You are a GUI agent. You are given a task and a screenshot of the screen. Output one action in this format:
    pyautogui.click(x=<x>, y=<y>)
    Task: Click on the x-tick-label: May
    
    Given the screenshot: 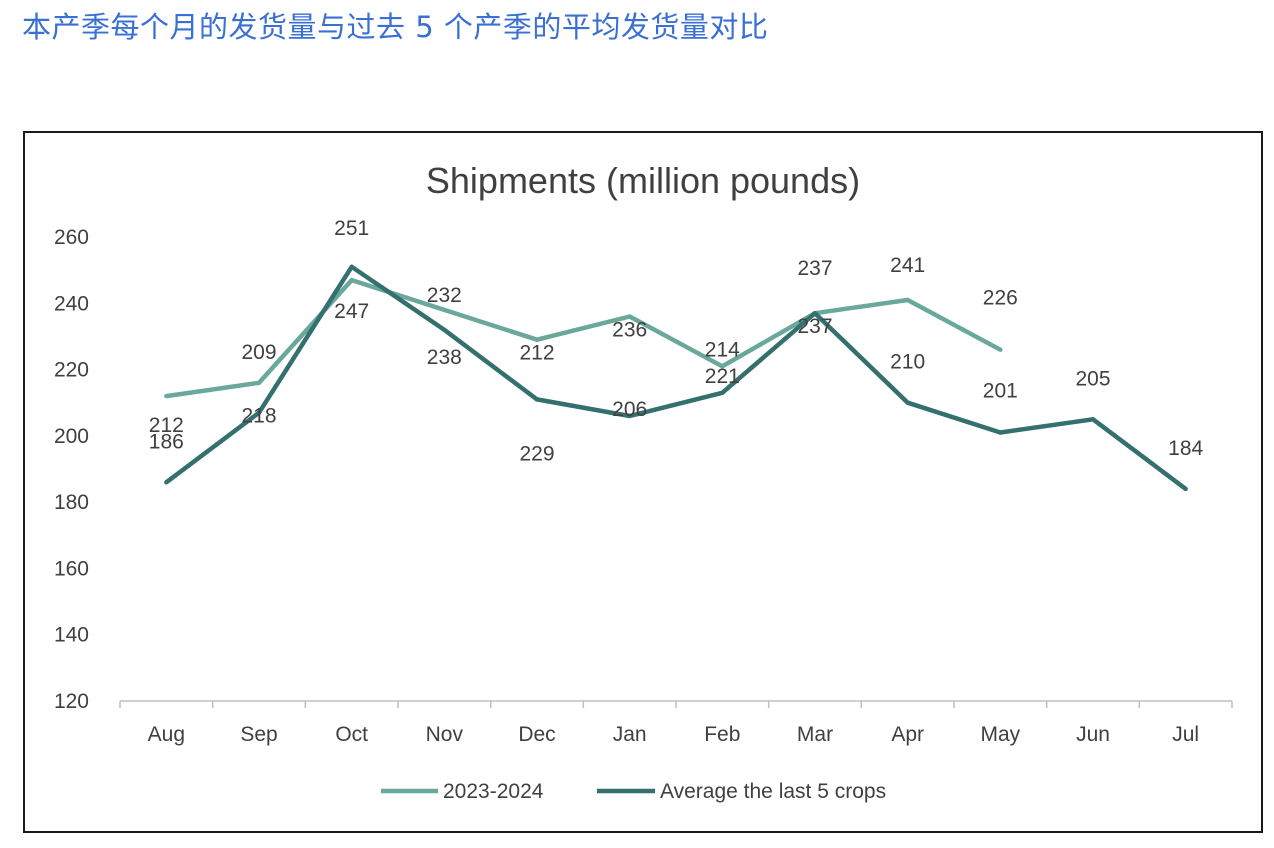 What is the action you would take?
    pyautogui.click(x=1000, y=734)
    